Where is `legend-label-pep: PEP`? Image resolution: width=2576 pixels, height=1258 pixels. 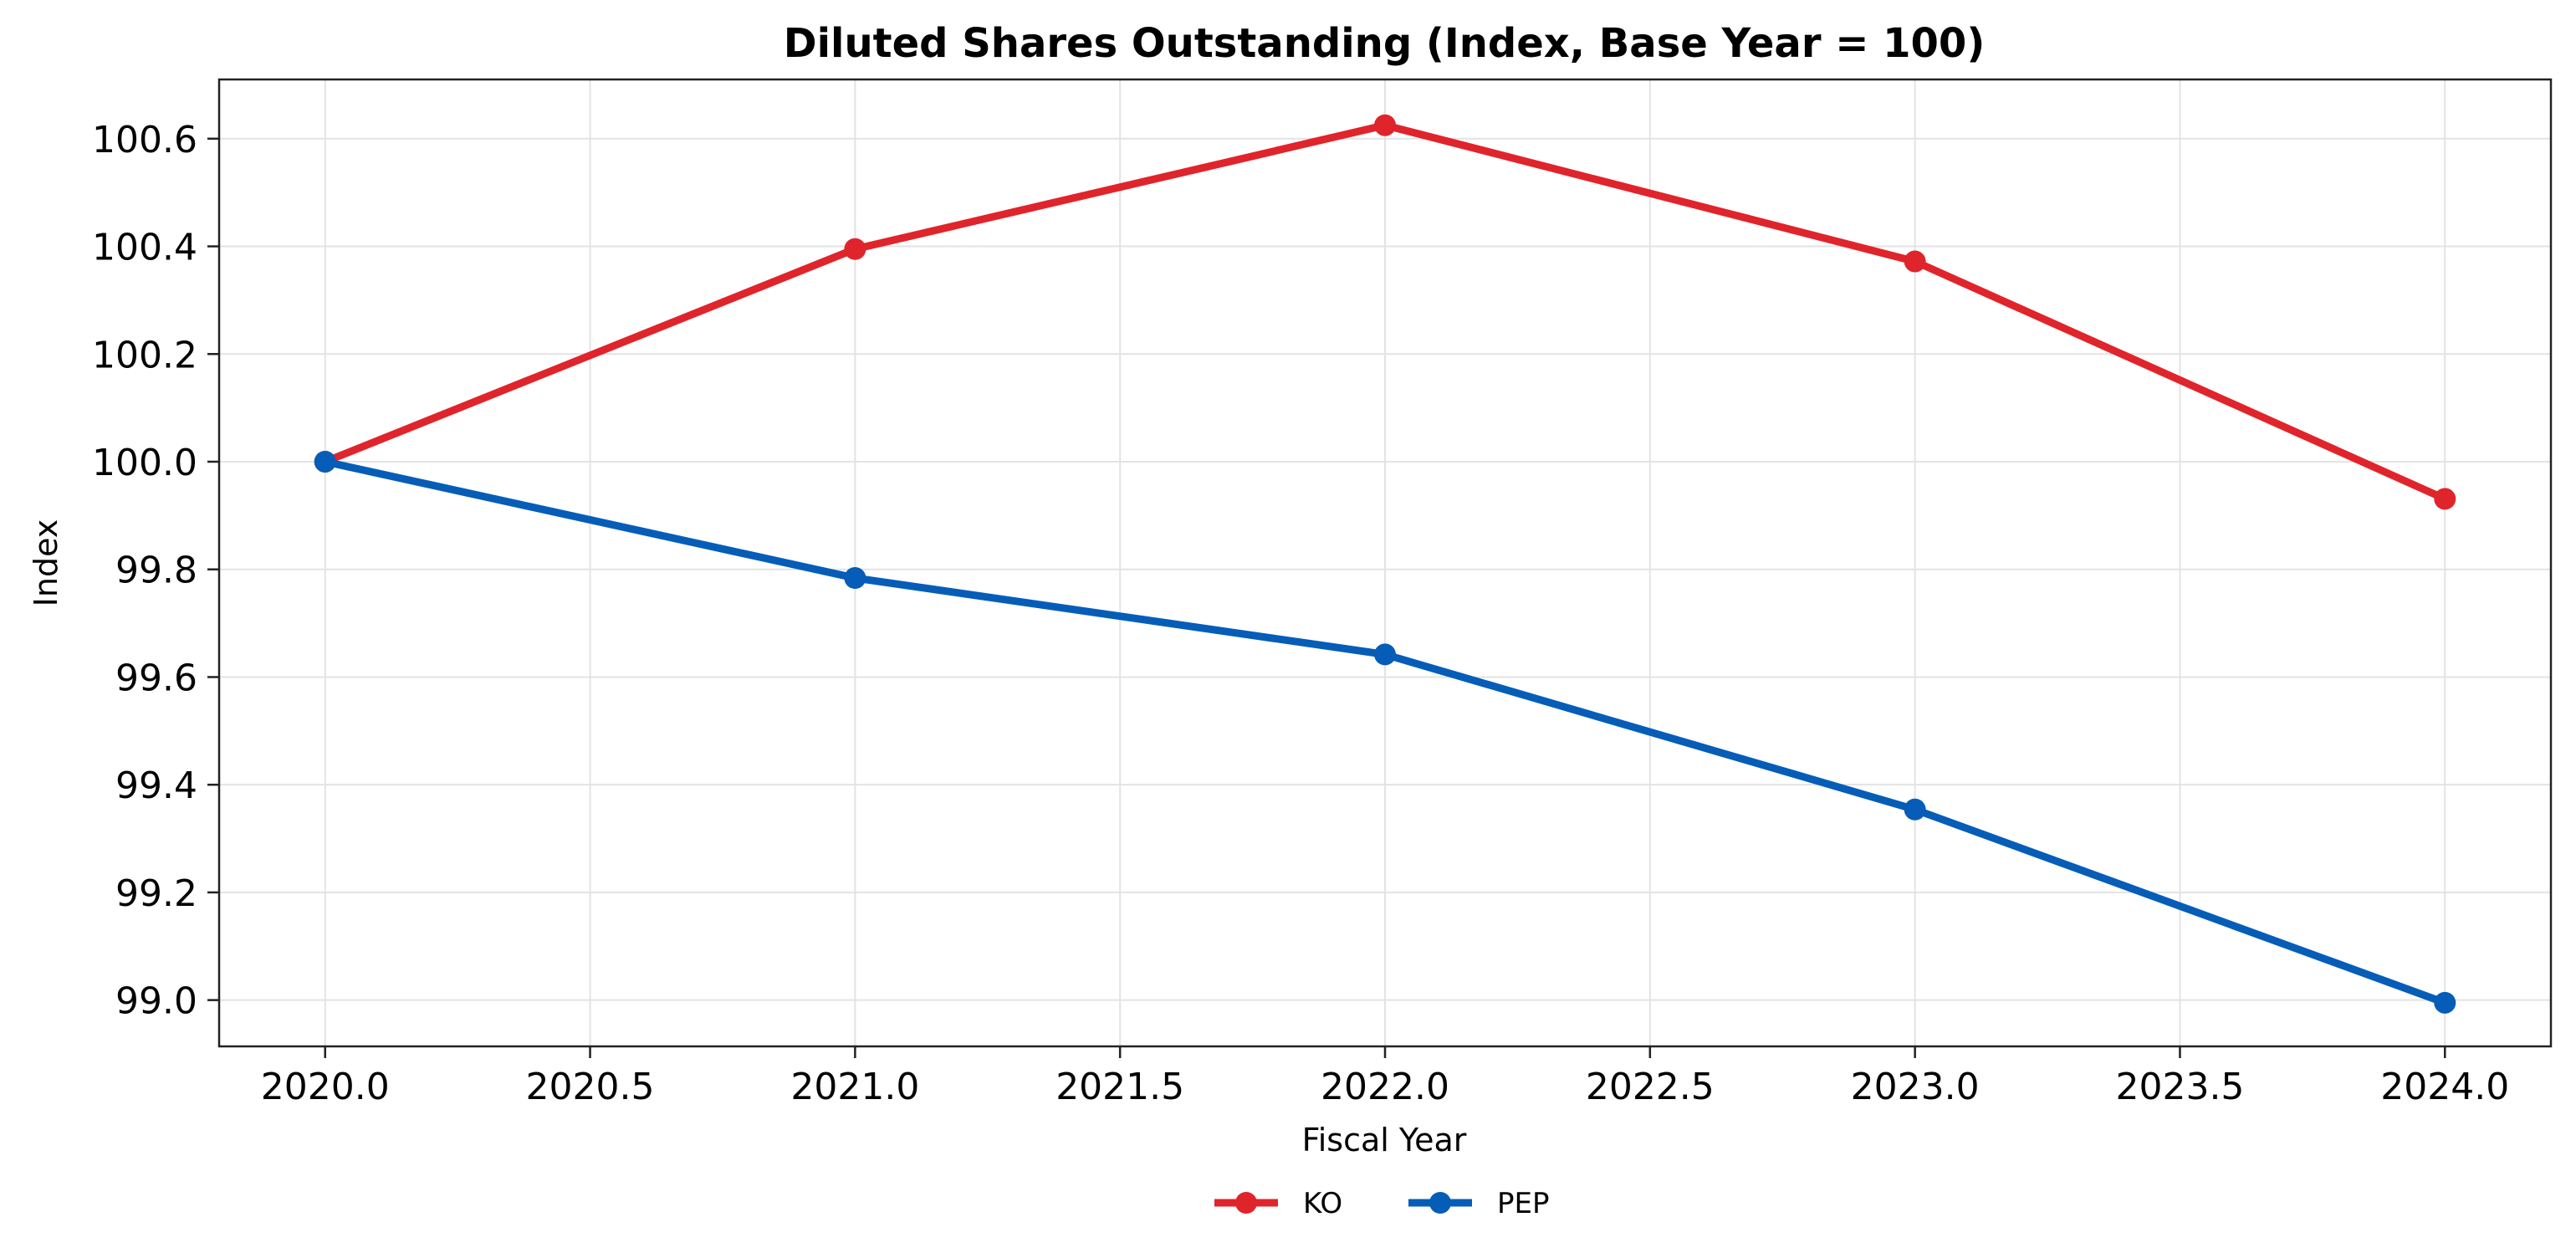 legend-label-pep: PEP is located at coordinates (1523, 1203).